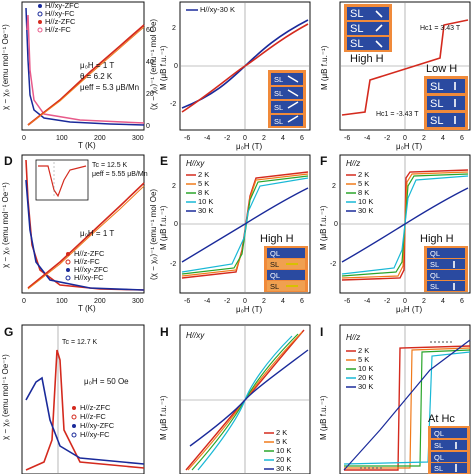  What do you see at coordinates (195, 335) in the screenshot?
I see `panel-title: H//xy` at bounding box center [195, 335].